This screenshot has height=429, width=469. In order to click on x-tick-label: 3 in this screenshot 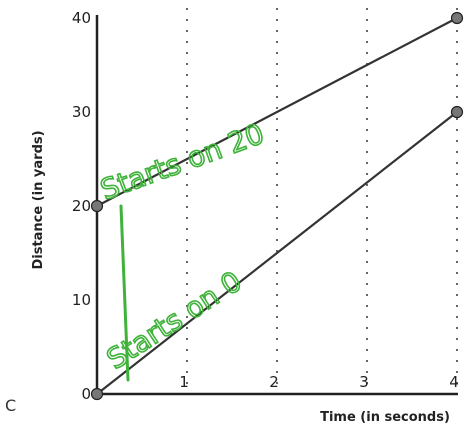, I will do `click(364, 382)`.